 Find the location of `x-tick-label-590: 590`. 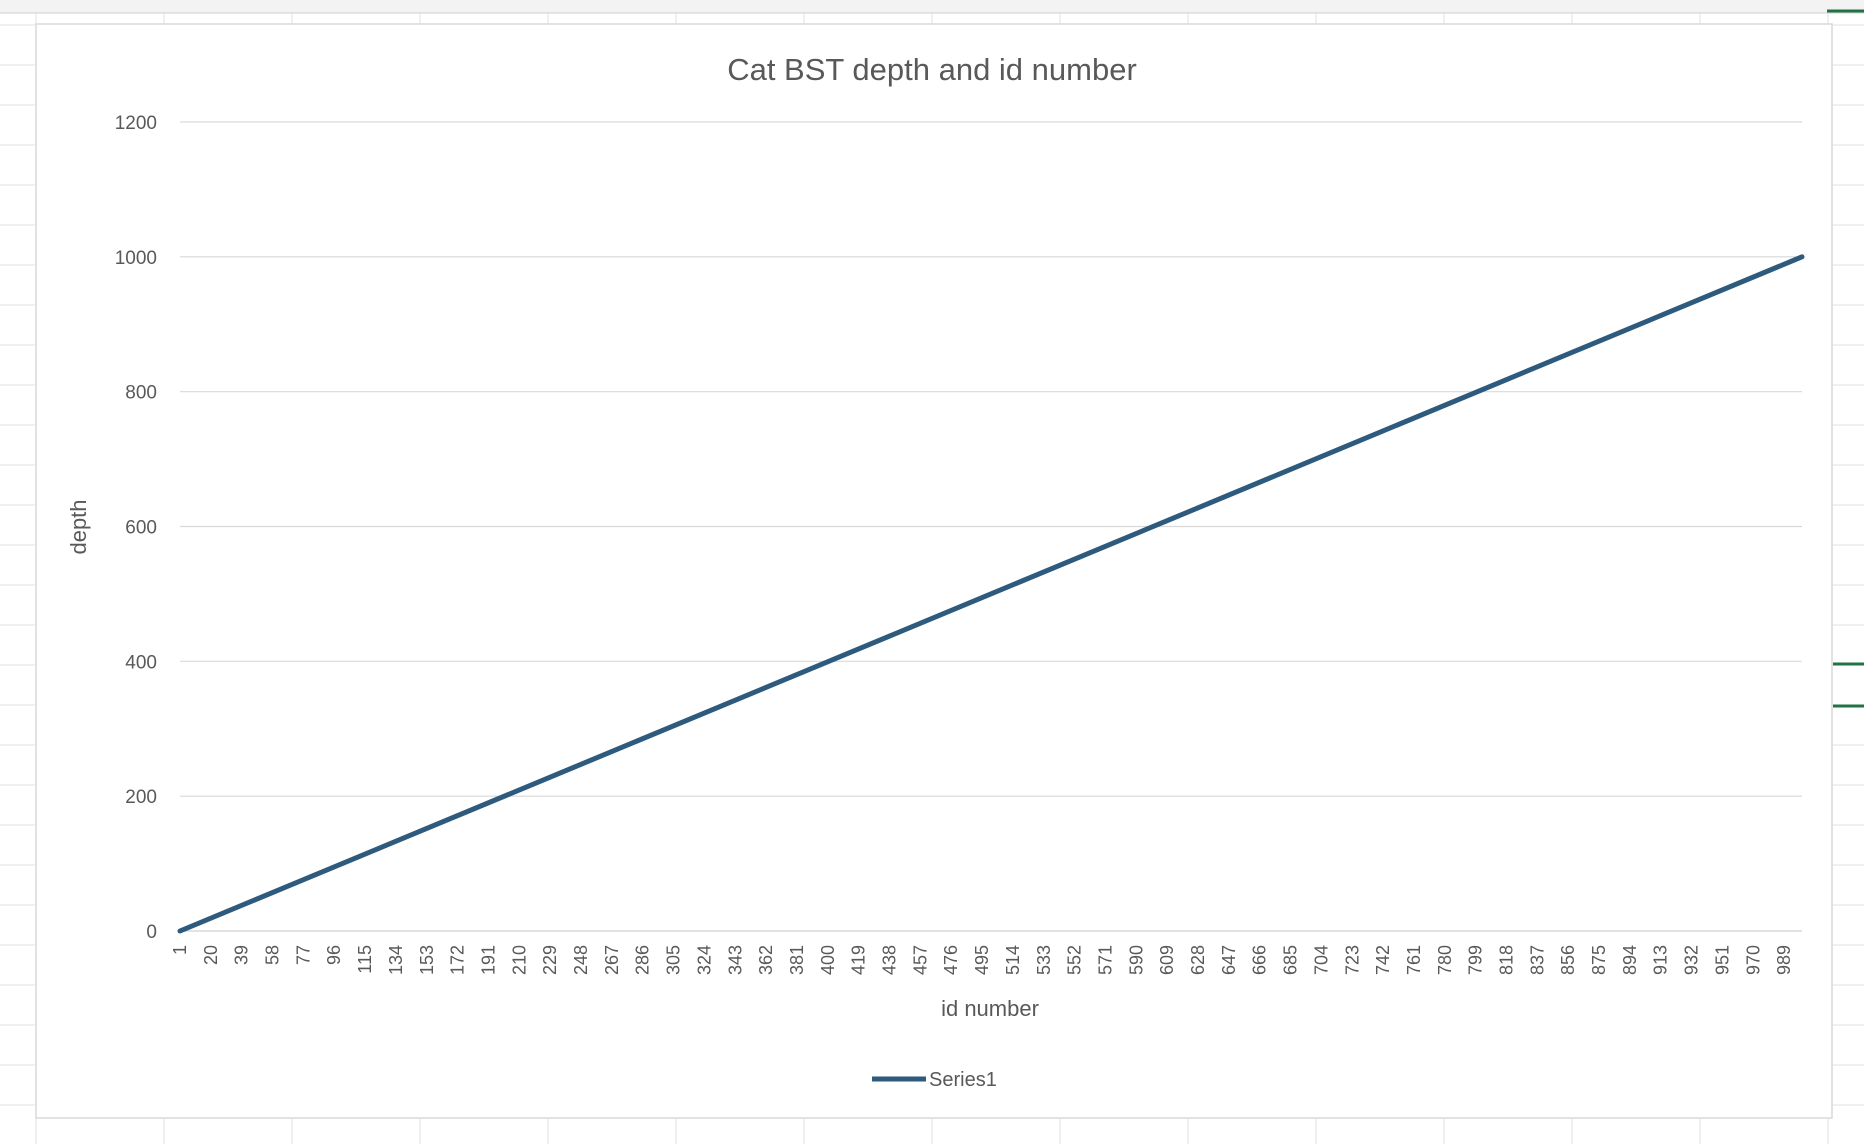

x-tick-label-590: 590 is located at coordinates (1136, 960).